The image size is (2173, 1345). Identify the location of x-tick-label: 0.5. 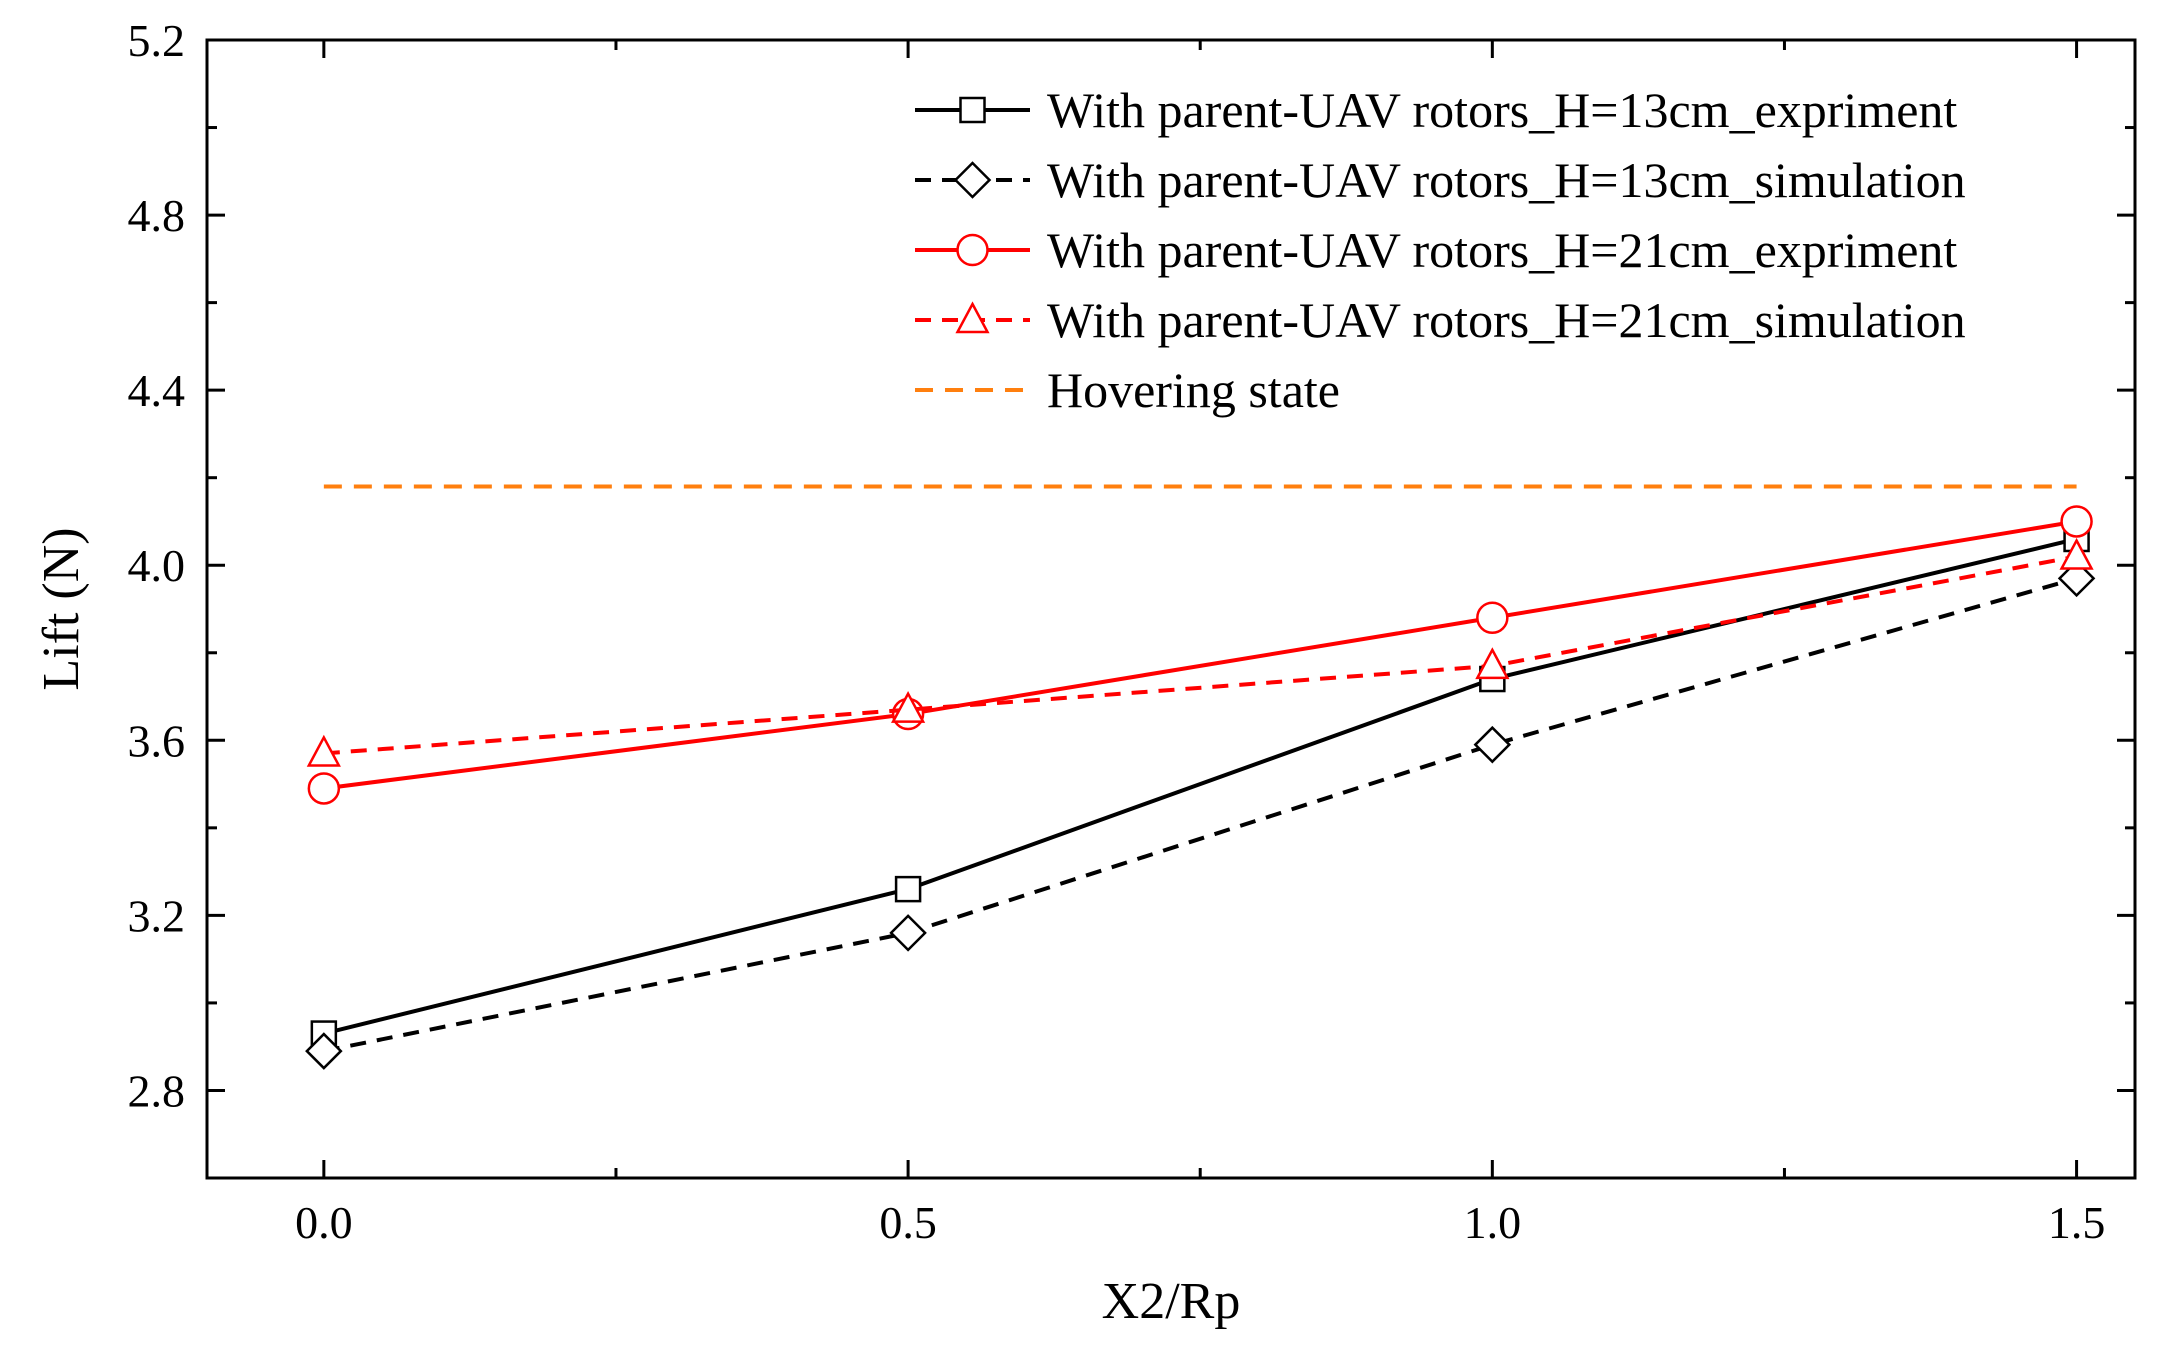
(908, 1222).